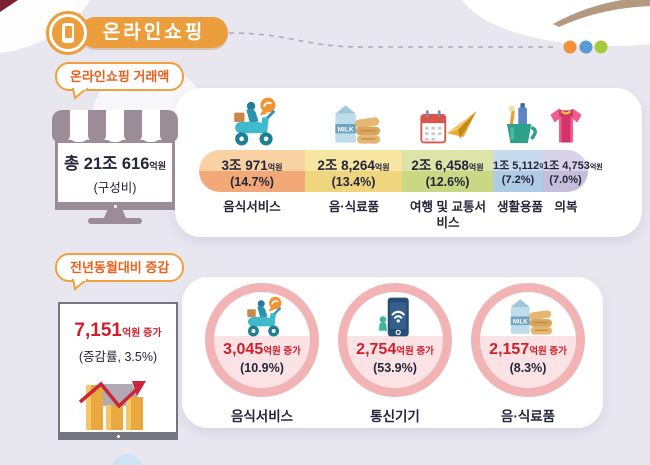 The height and width of the screenshot is (465, 650). What do you see at coordinates (586, 47) in the screenshot?
I see `connector-dot-blue` at bounding box center [586, 47].